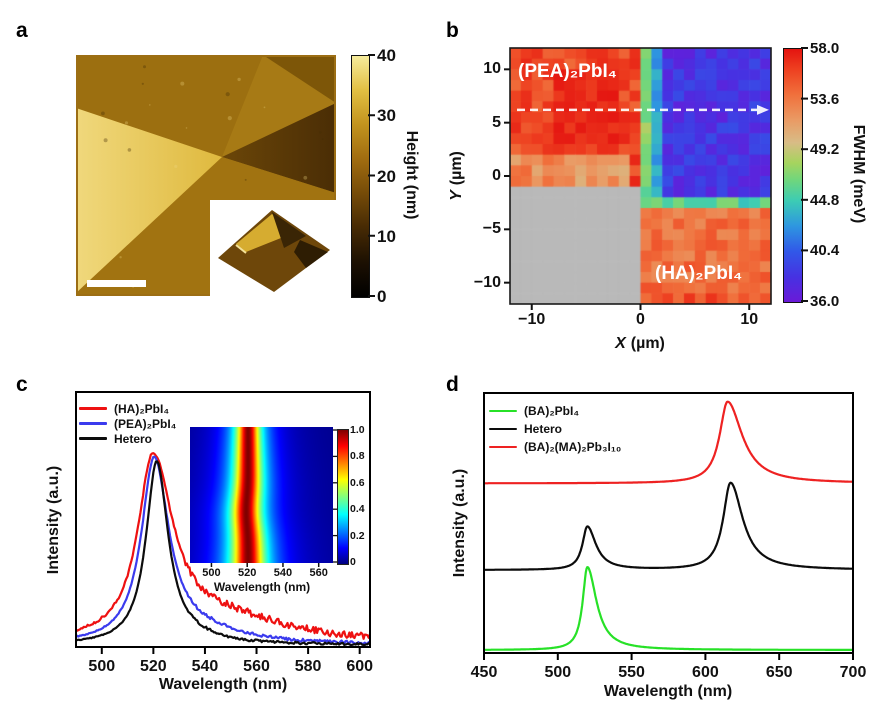 Image resolution: width=886 pixels, height=719 pixels. Describe the element at coordinates (247, 573) in the screenshot. I see `c-inset-x-tick-label: 520` at that location.